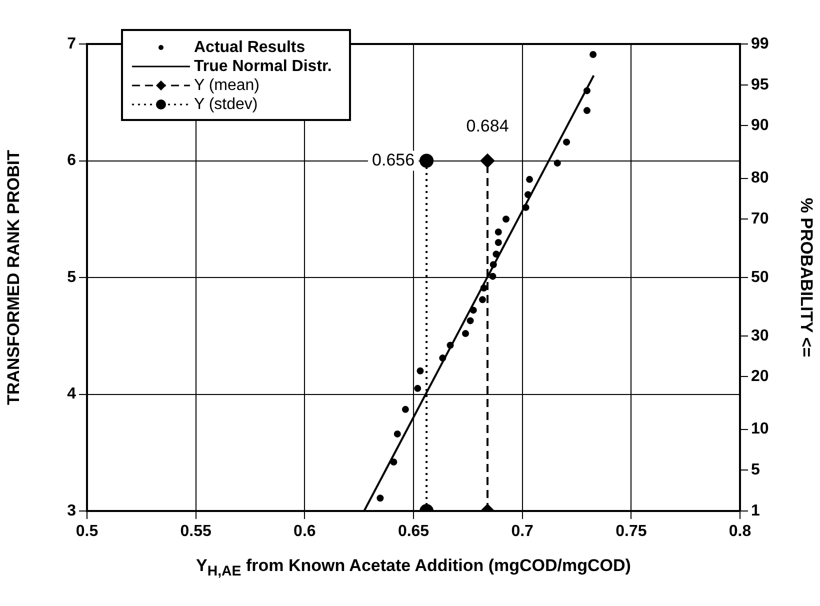 The image size is (820, 606). I want to click on y2-axis-title: % PROBABILITY <=, so click(806, 278).